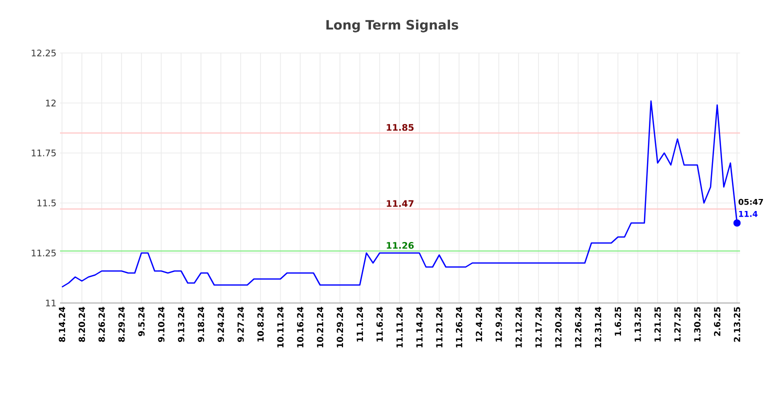  Describe the element at coordinates (44, 253) in the screenshot. I see `y-tick-label: 11.25` at that location.